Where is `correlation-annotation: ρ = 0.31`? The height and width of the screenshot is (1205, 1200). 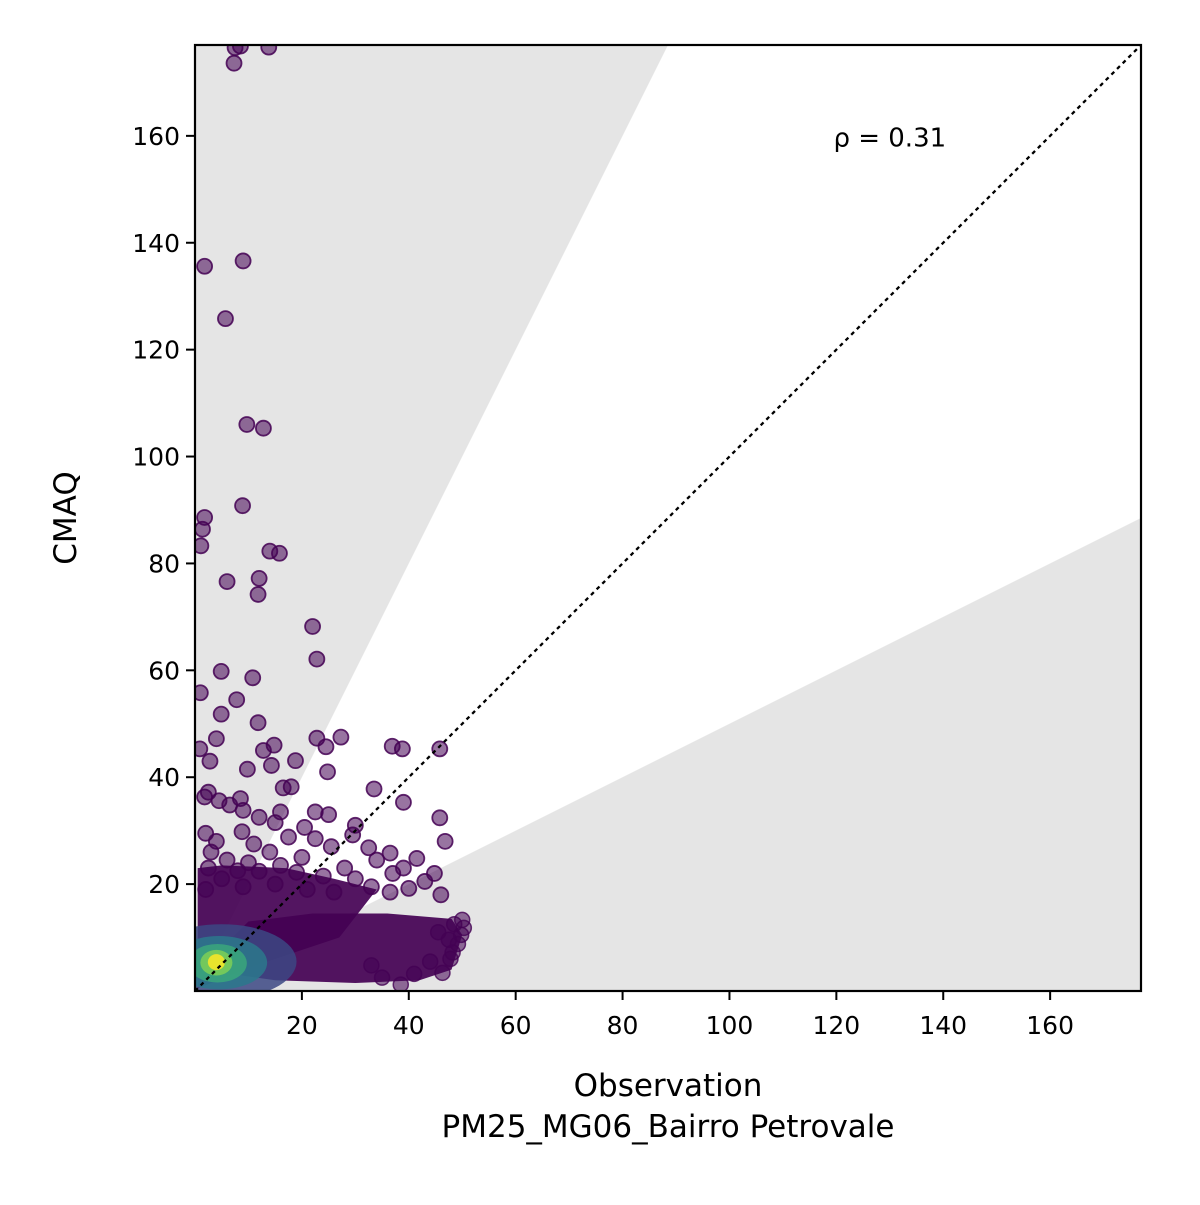
correlation-annotation: ρ = 0.31 is located at coordinates (889, 139).